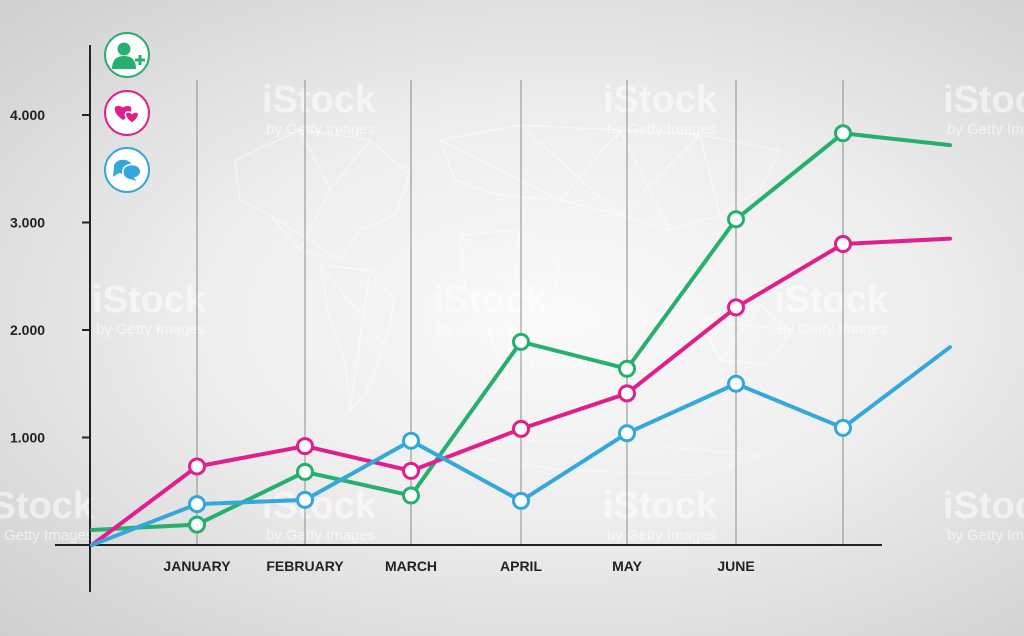 The height and width of the screenshot is (636, 1024). Describe the element at coordinates (458, 566) in the screenshot. I see `x-tick-labels: JANUARY FEBRUARY MARCH APRIL MAY JUNE` at that location.